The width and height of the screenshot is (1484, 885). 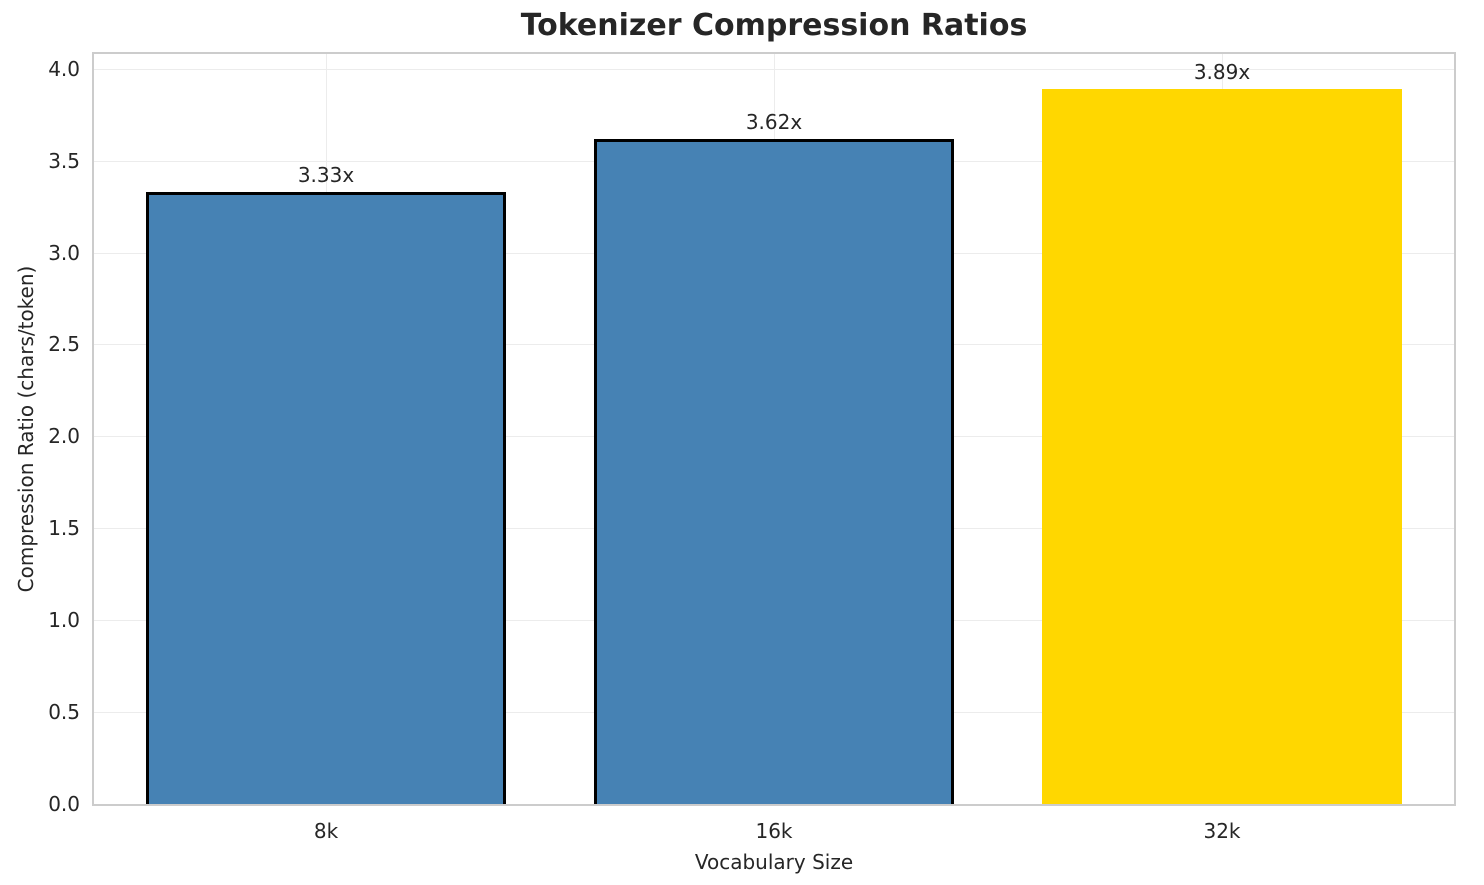 What do you see at coordinates (1222, 72) in the screenshot?
I see `bar-value-label: 3.89x` at bounding box center [1222, 72].